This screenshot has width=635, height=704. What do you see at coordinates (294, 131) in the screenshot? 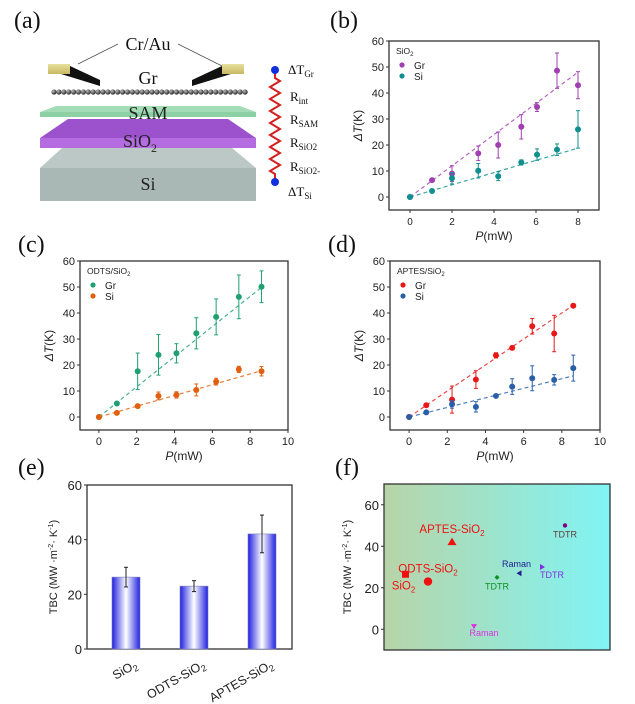
I see `thermal-resistor-network: ΔTGr Rint RSAM RSiO2 RSiO2-Si ΔTSi` at bounding box center [294, 131].